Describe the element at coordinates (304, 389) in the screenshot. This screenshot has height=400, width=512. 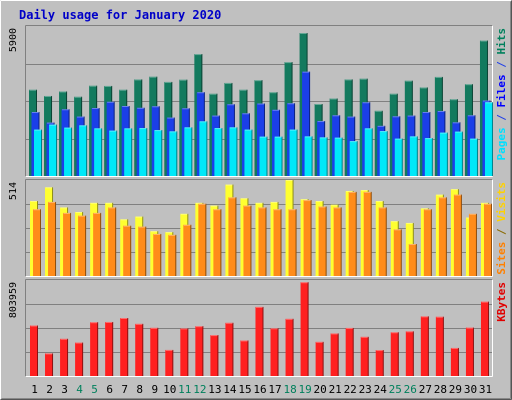
I see `x-tick-label-day-19: 19` at that location.